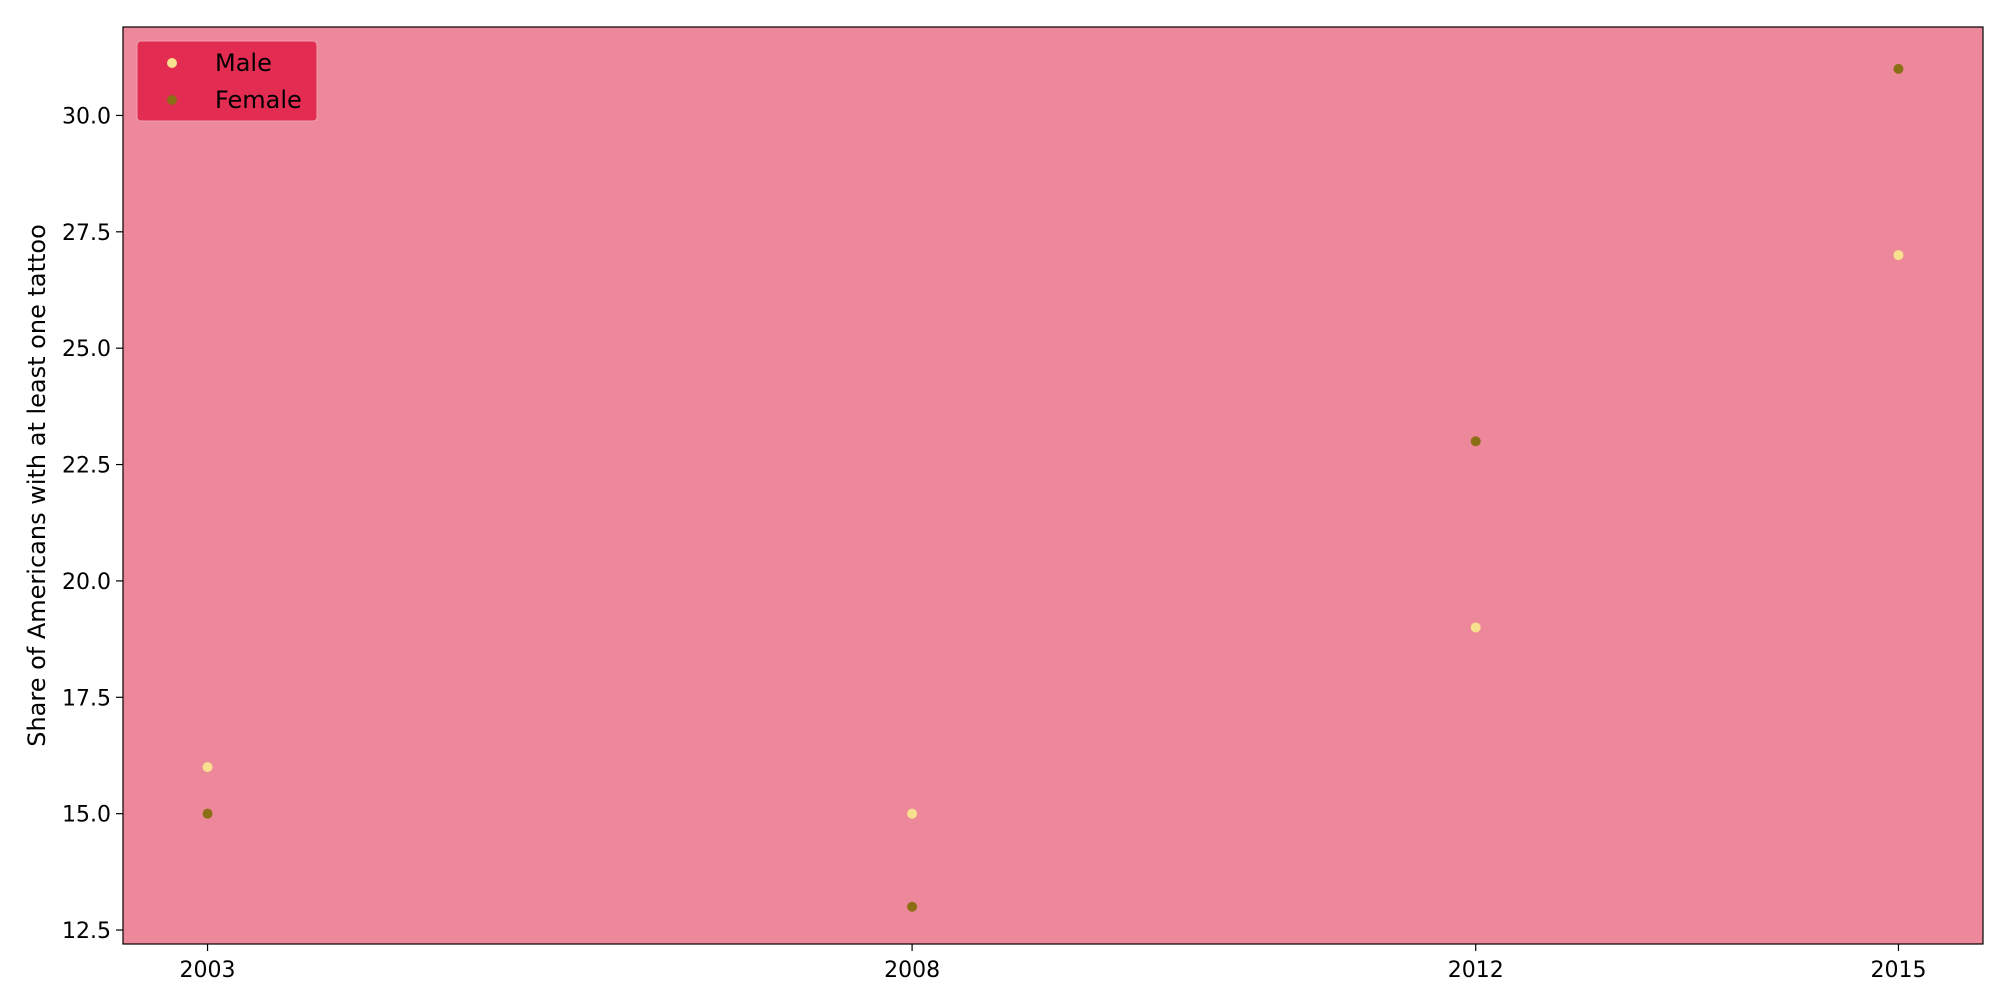  Describe the element at coordinates (258, 100) in the screenshot. I see `legend-label-female: Female` at that location.